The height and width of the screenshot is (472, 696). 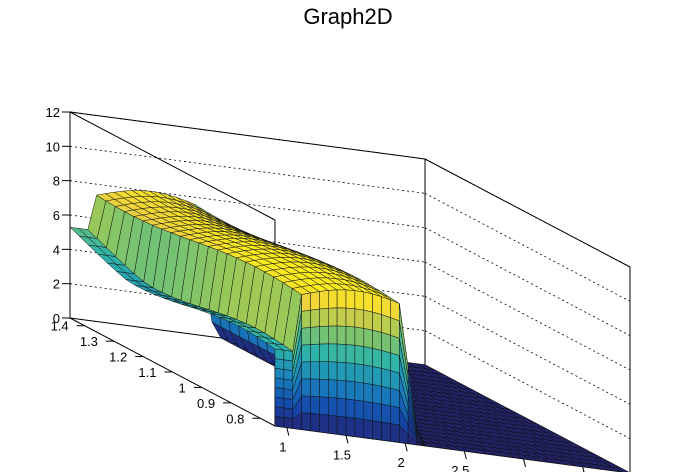 I want to click on y-tick-label: 1.4, so click(x=60, y=326).